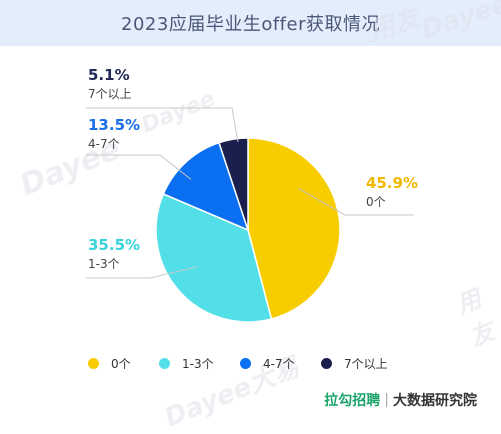 The height and width of the screenshot is (434, 501). I want to click on data-label-cat-0: 0个, so click(376, 202).